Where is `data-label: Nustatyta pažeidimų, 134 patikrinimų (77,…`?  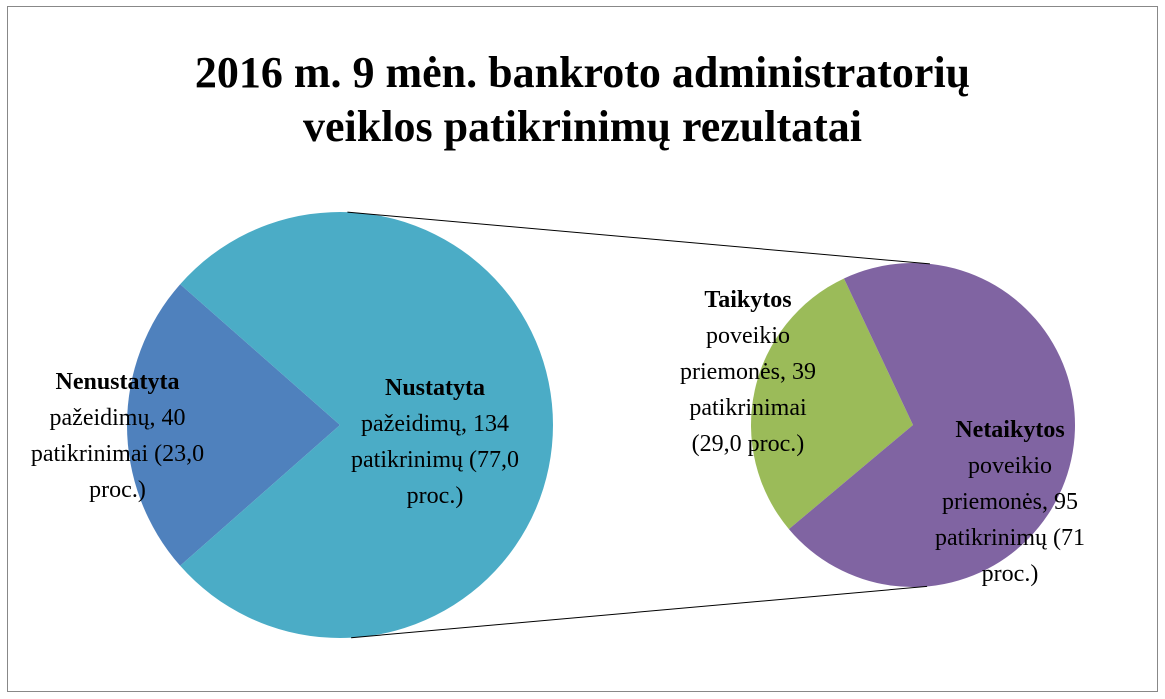
data-label: Nustatyta pažeidimų, 134 patikrinimų (77,… is located at coordinates (435, 442).